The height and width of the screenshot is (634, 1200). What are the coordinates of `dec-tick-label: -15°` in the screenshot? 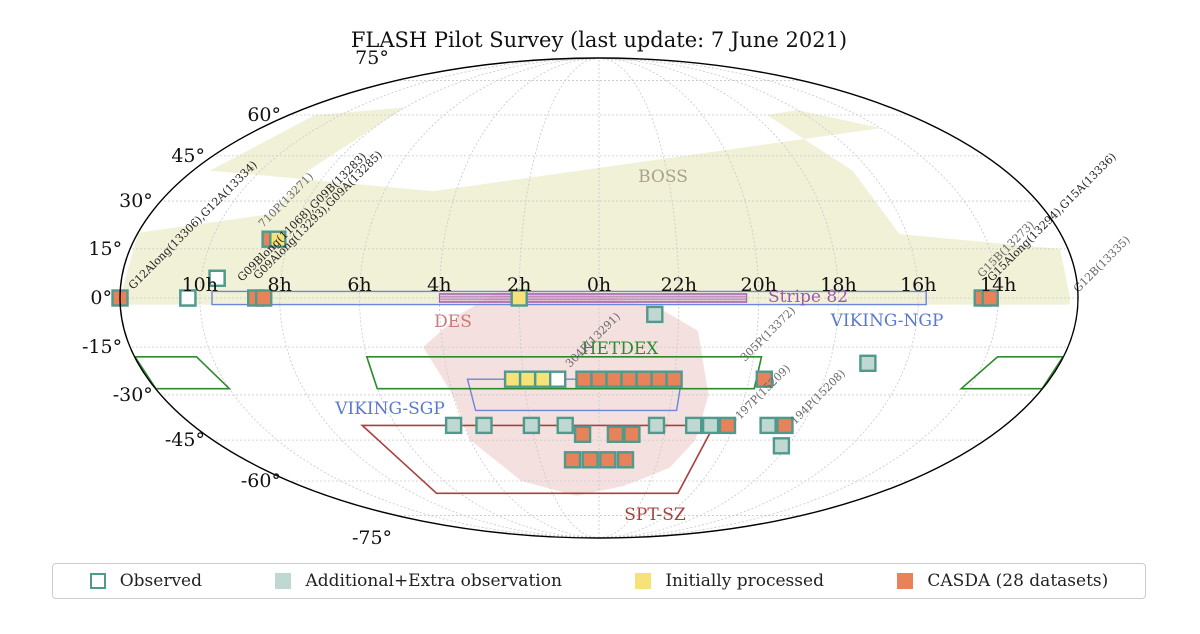 It's located at (102, 347).